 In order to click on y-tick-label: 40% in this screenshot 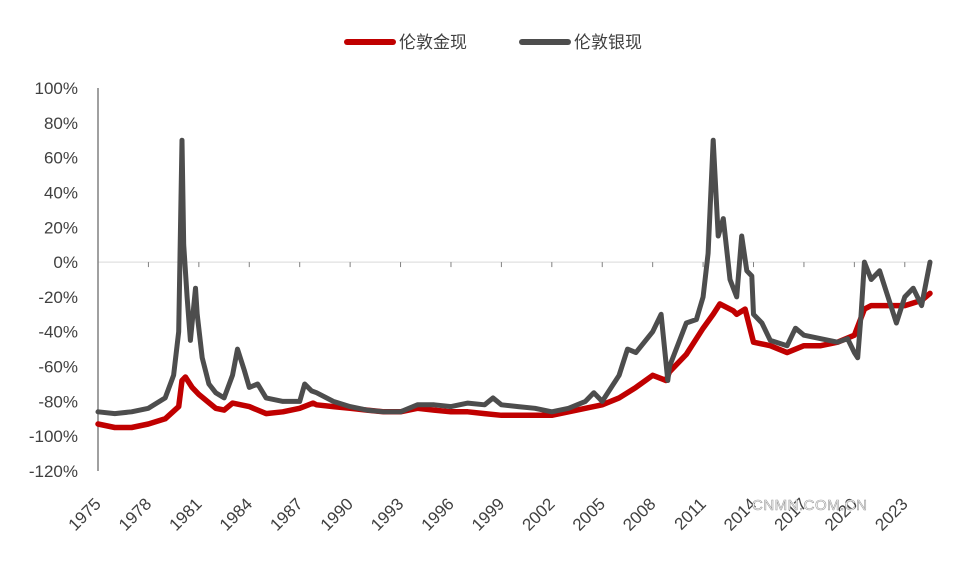, I will do `click(61, 192)`.